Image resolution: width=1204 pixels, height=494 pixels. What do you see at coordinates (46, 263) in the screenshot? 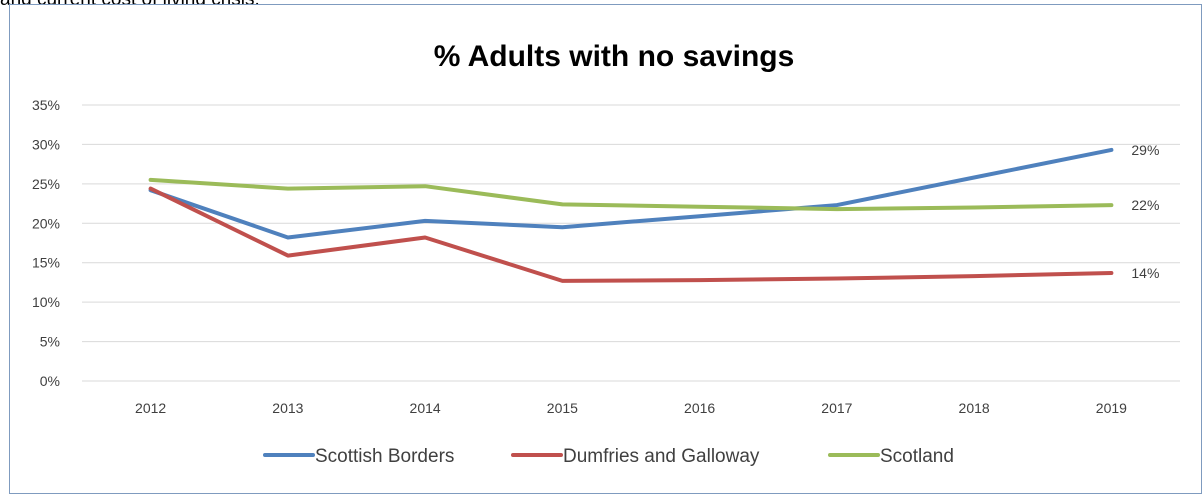
I see `y-tick-label: 15%` at bounding box center [46, 263].